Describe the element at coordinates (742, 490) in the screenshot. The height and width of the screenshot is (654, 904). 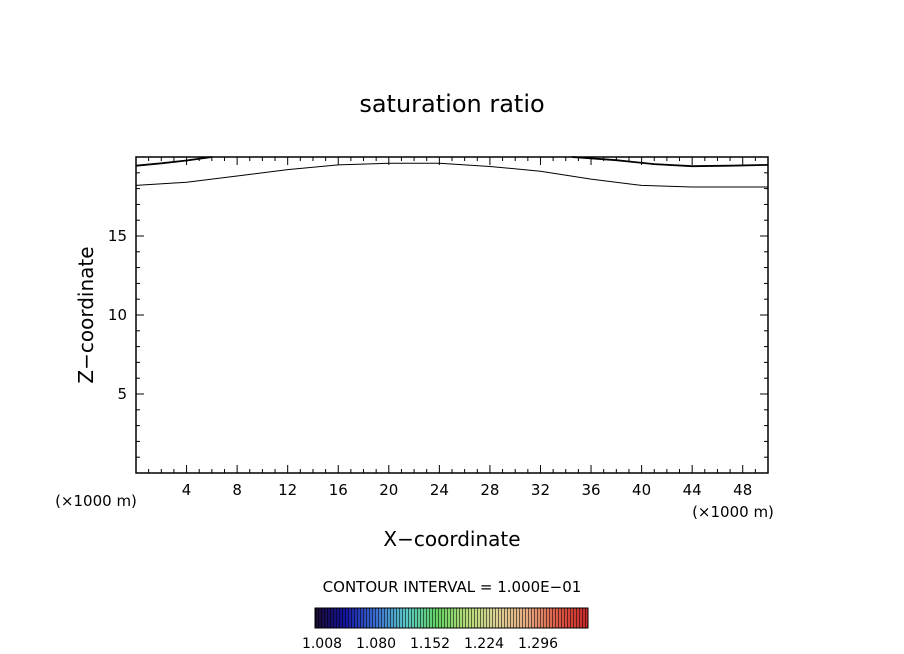
I see `x-tick-label: 48` at that location.